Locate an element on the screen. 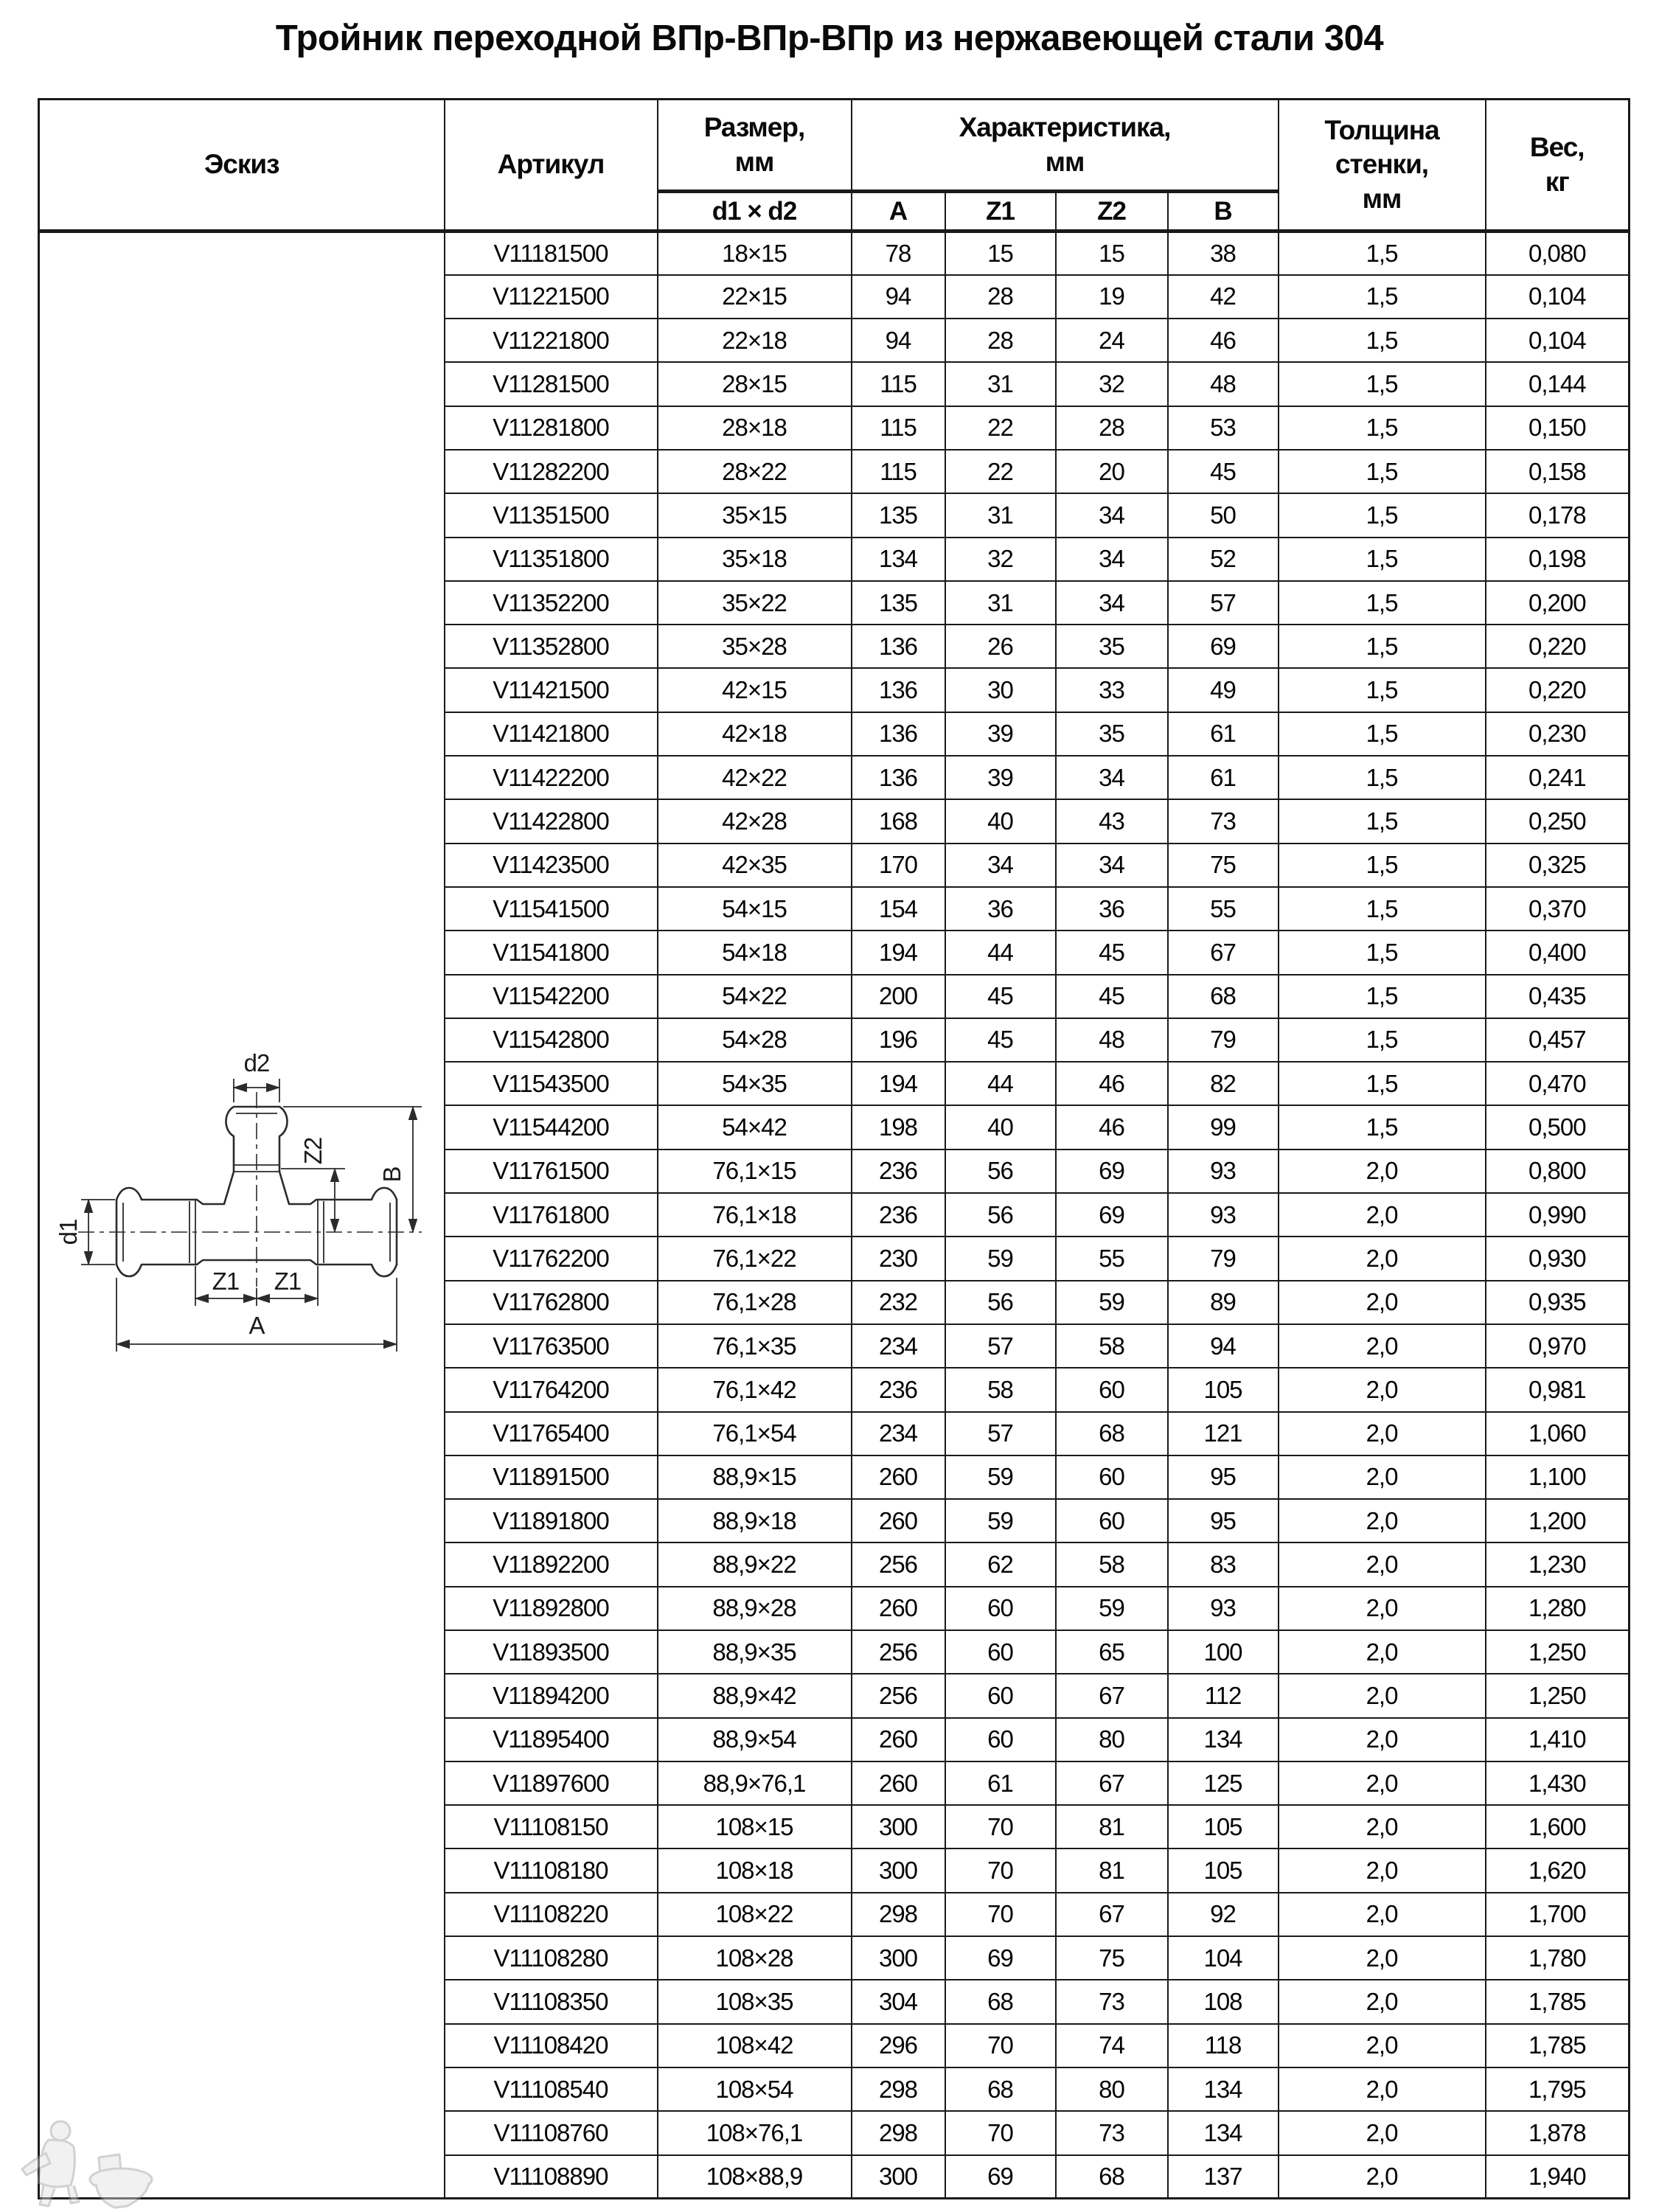  size-cell: 35×18 is located at coordinates (754, 559).